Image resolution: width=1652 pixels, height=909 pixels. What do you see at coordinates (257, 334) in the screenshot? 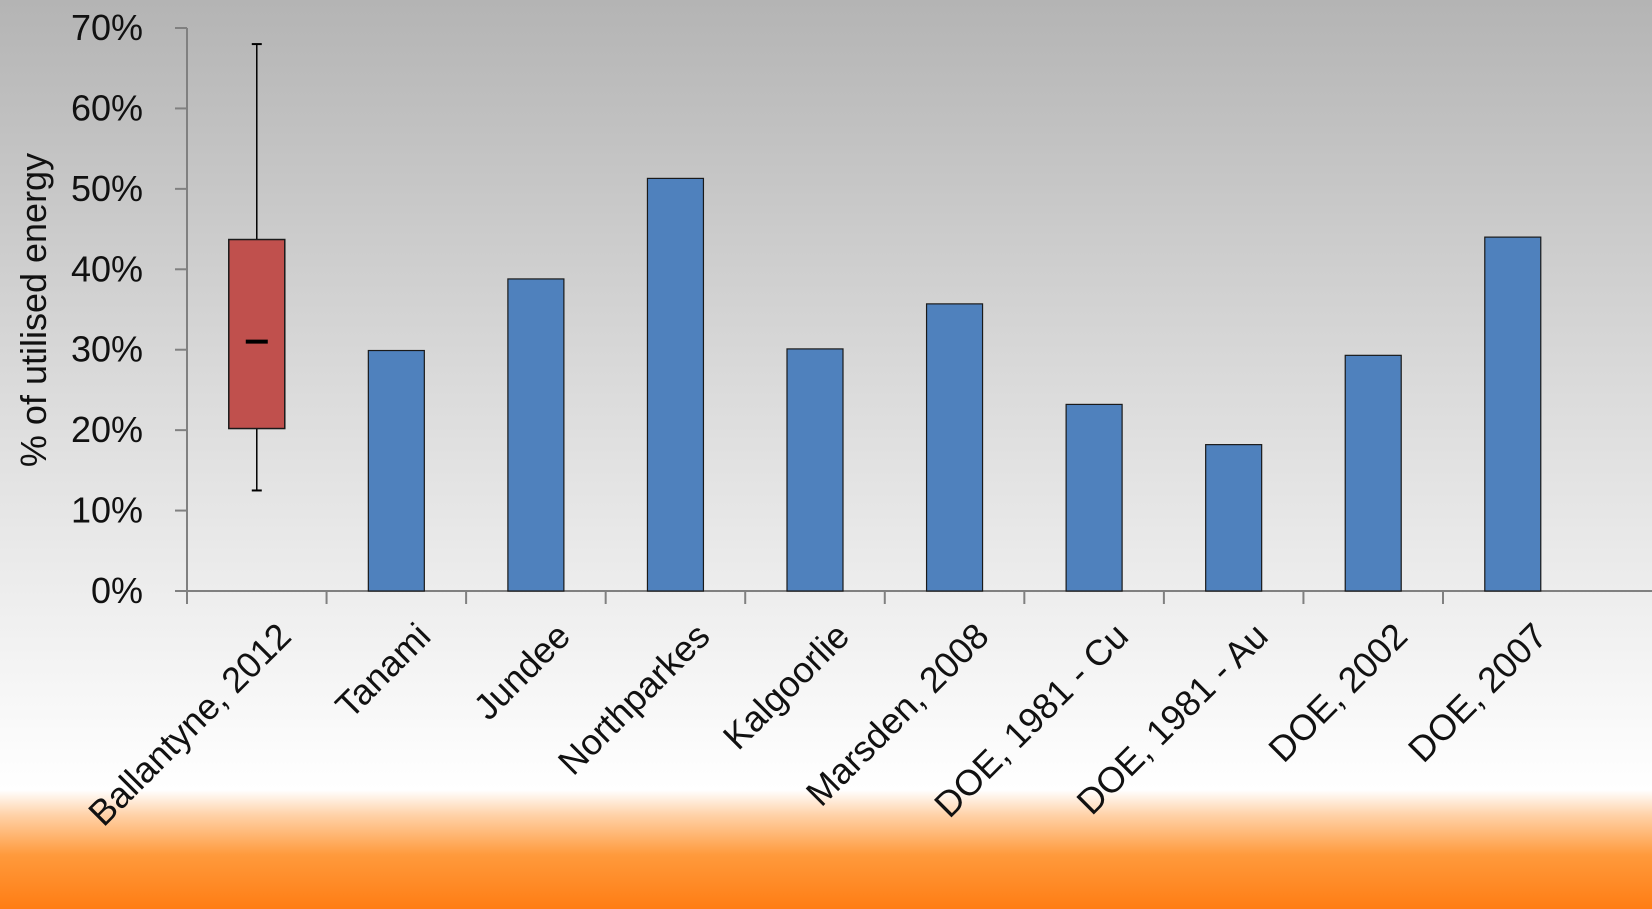
I see `box-iqr` at bounding box center [257, 334].